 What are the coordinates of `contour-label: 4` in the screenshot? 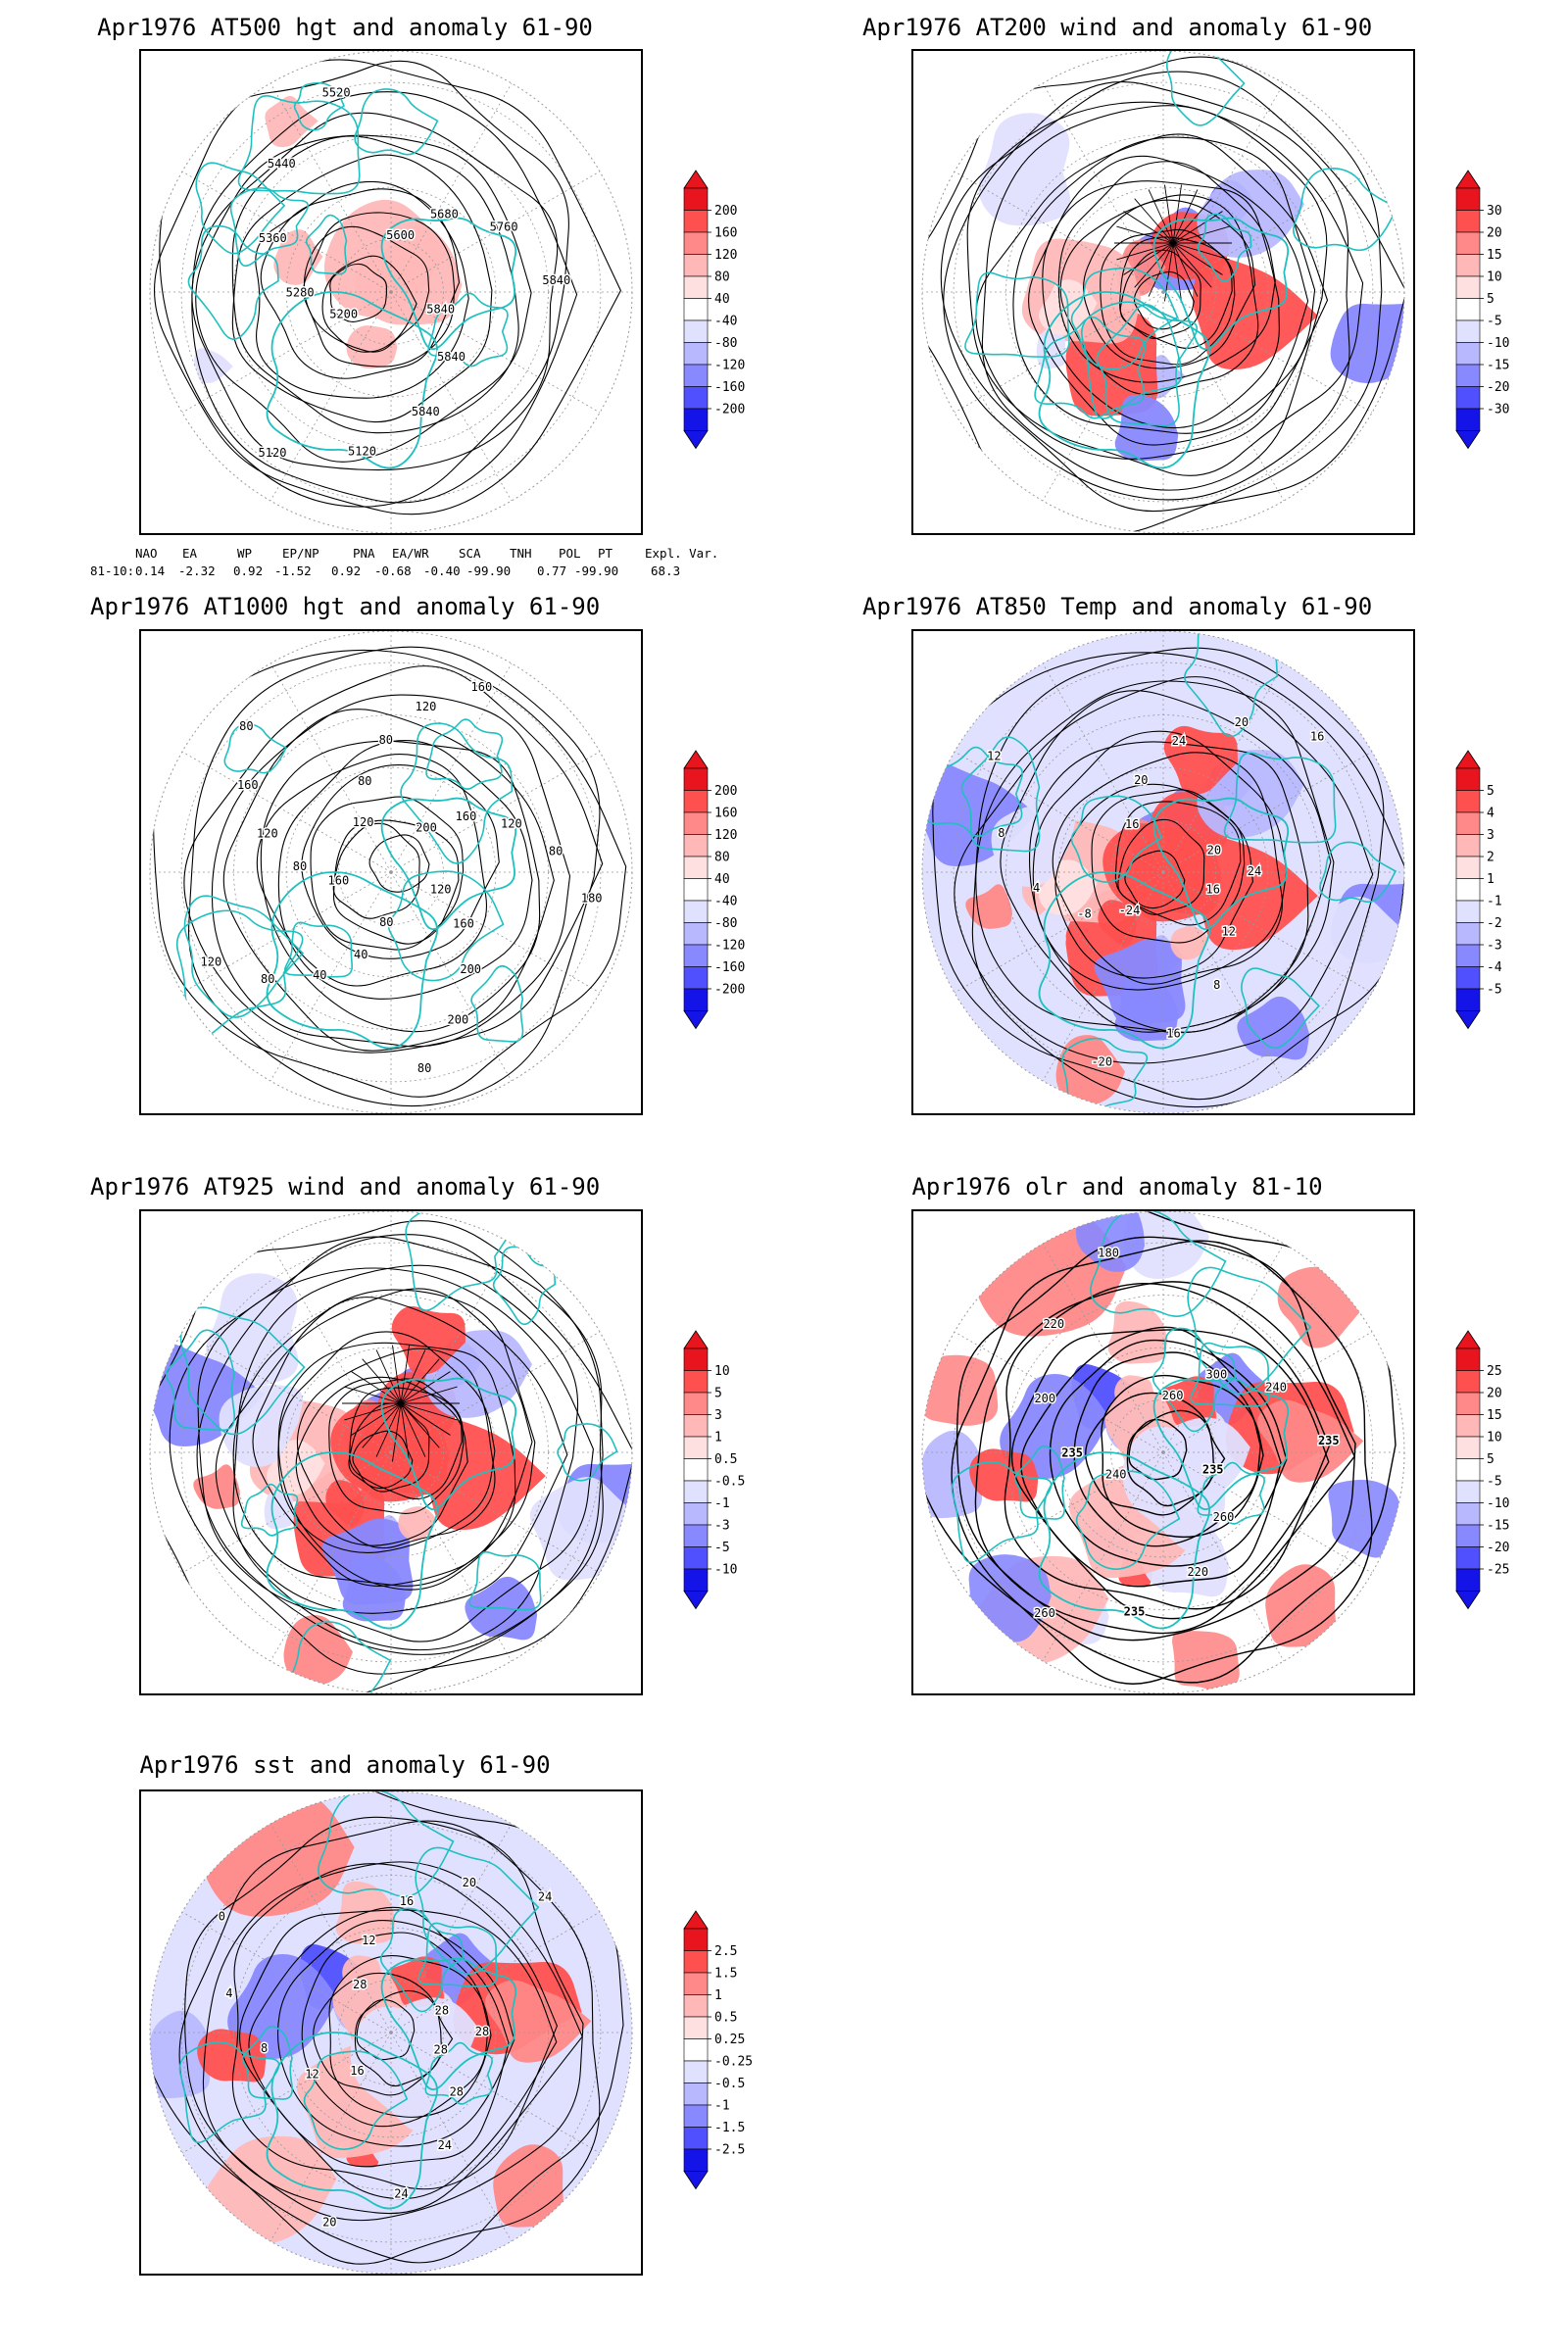 It's located at (1036, 888).